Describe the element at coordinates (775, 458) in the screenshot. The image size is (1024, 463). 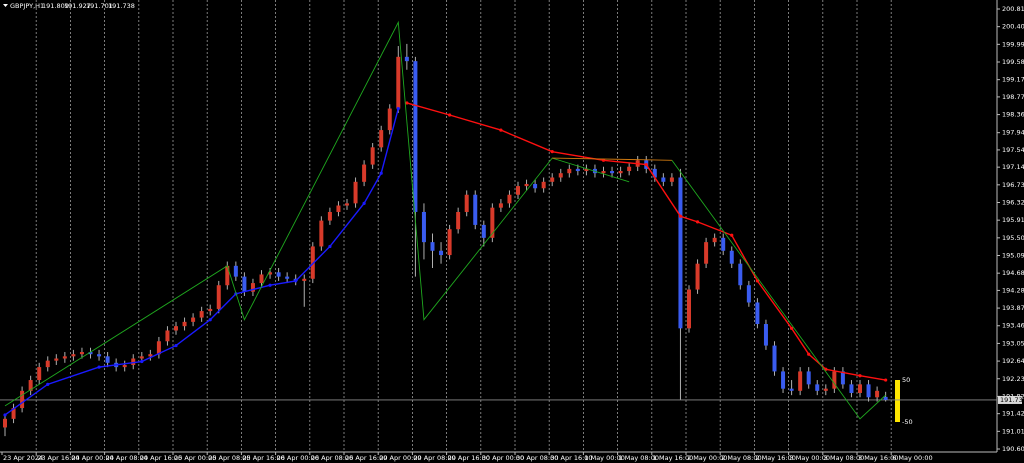
I see `x-tick-label: 2 May 16:00` at that location.